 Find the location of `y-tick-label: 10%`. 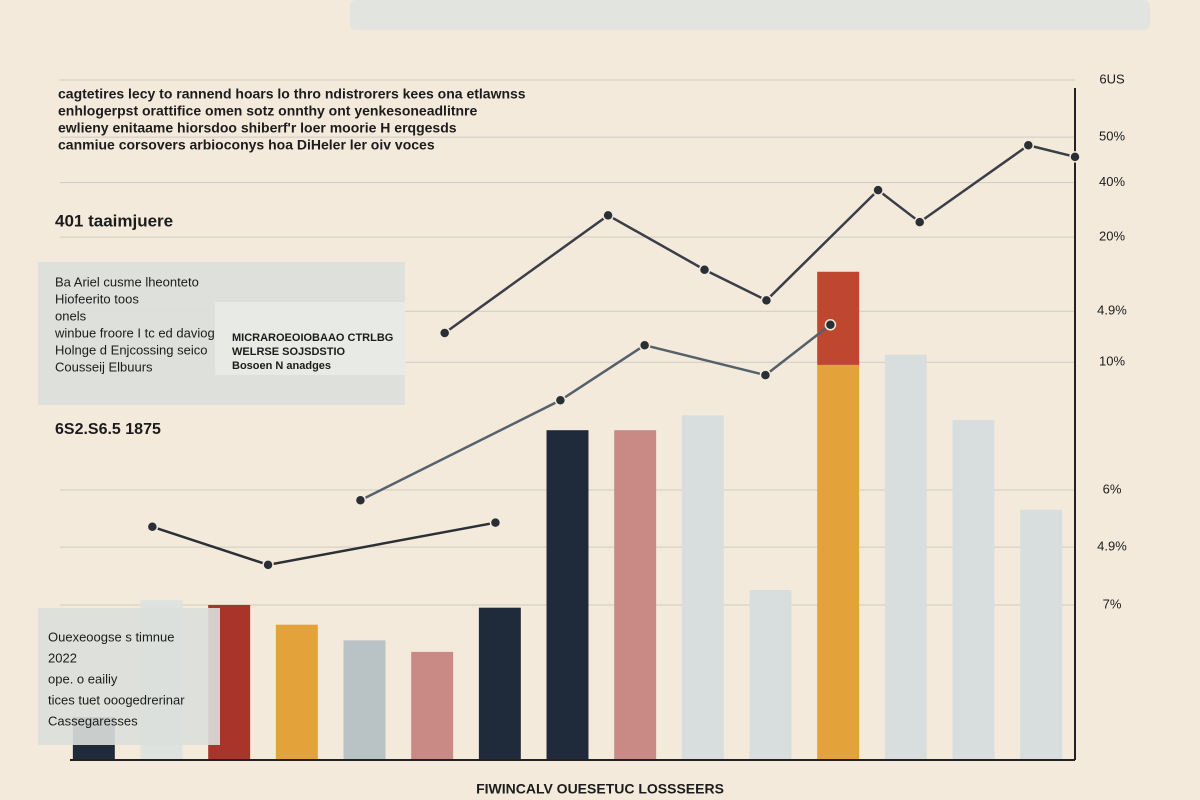

y-tick-label: 10% is located at coordinates (1112, 361).